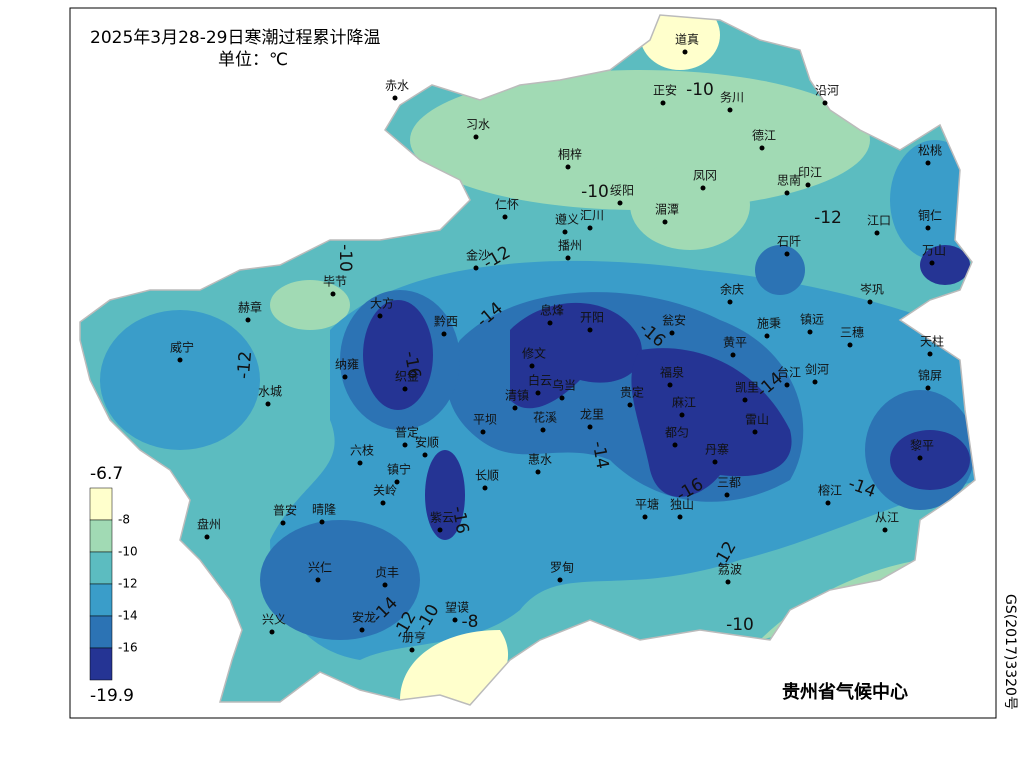 The image size is (1024, 767). What do you see at coordinates (460, 520) in the screenshot?
I see `contour-label: -16` at bounding box center [460, 520].